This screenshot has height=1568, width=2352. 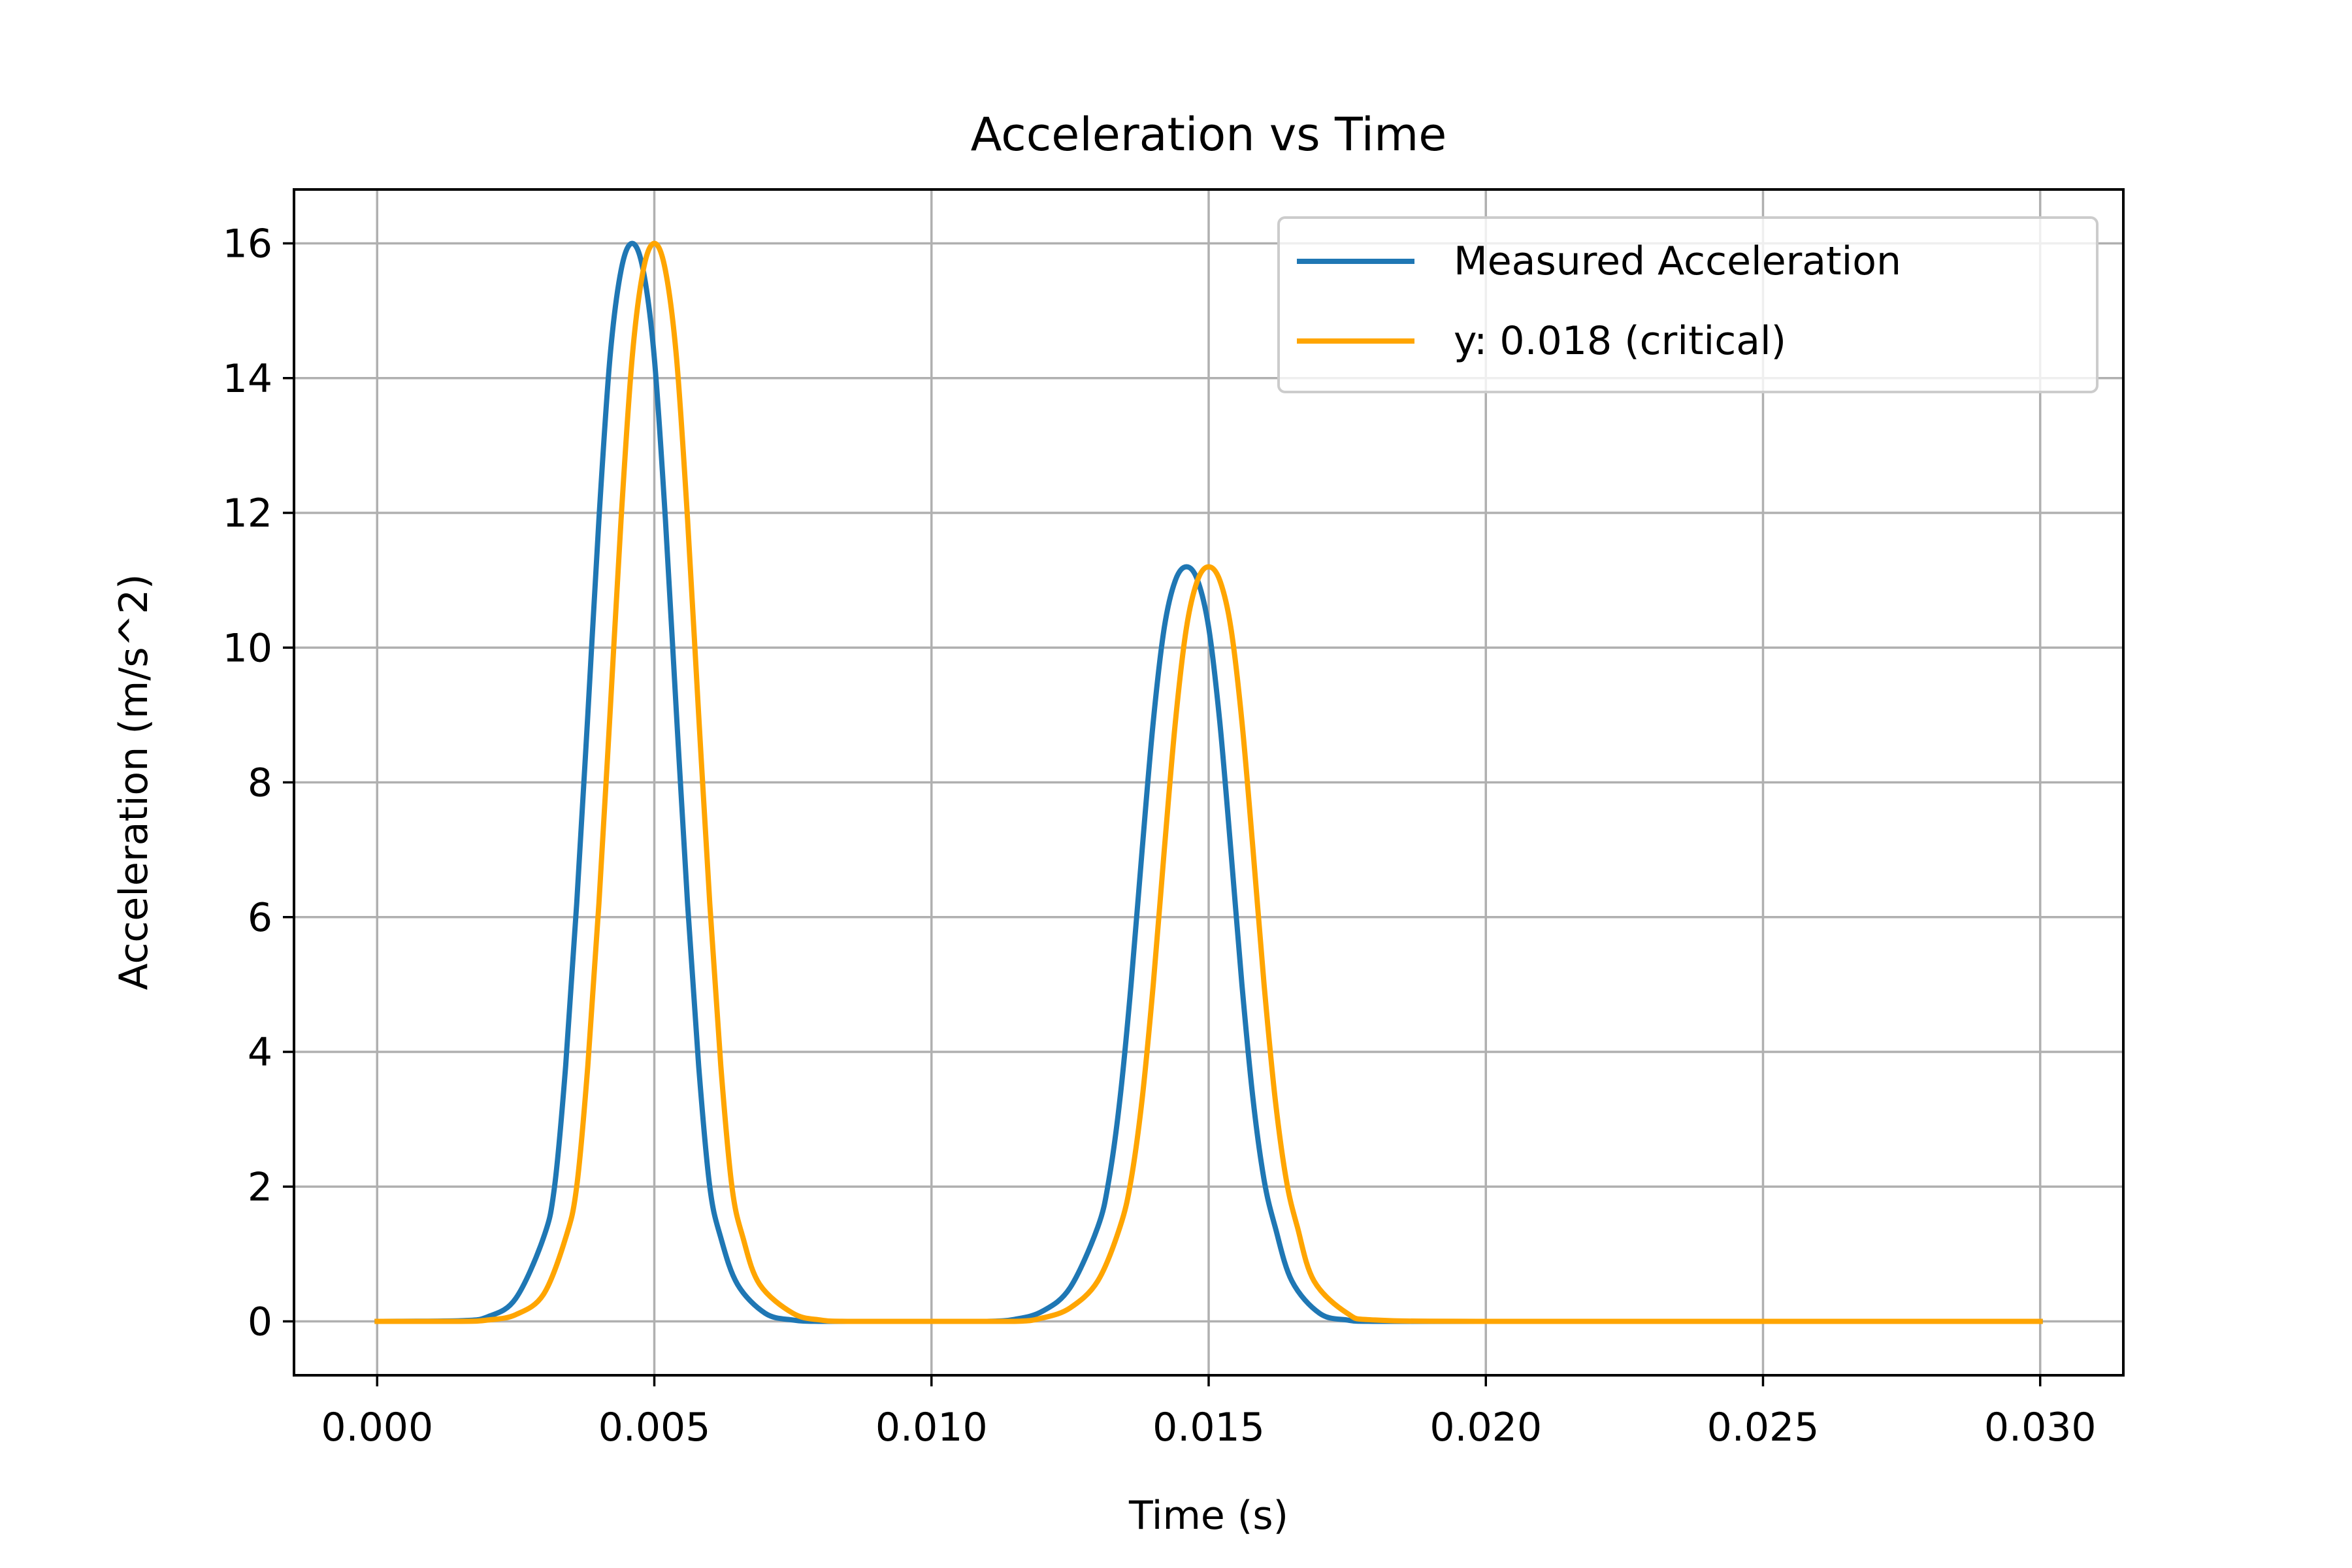 I want to click on y-axis-label: Acceleration (m/s^2), so click(x=134, y=782).